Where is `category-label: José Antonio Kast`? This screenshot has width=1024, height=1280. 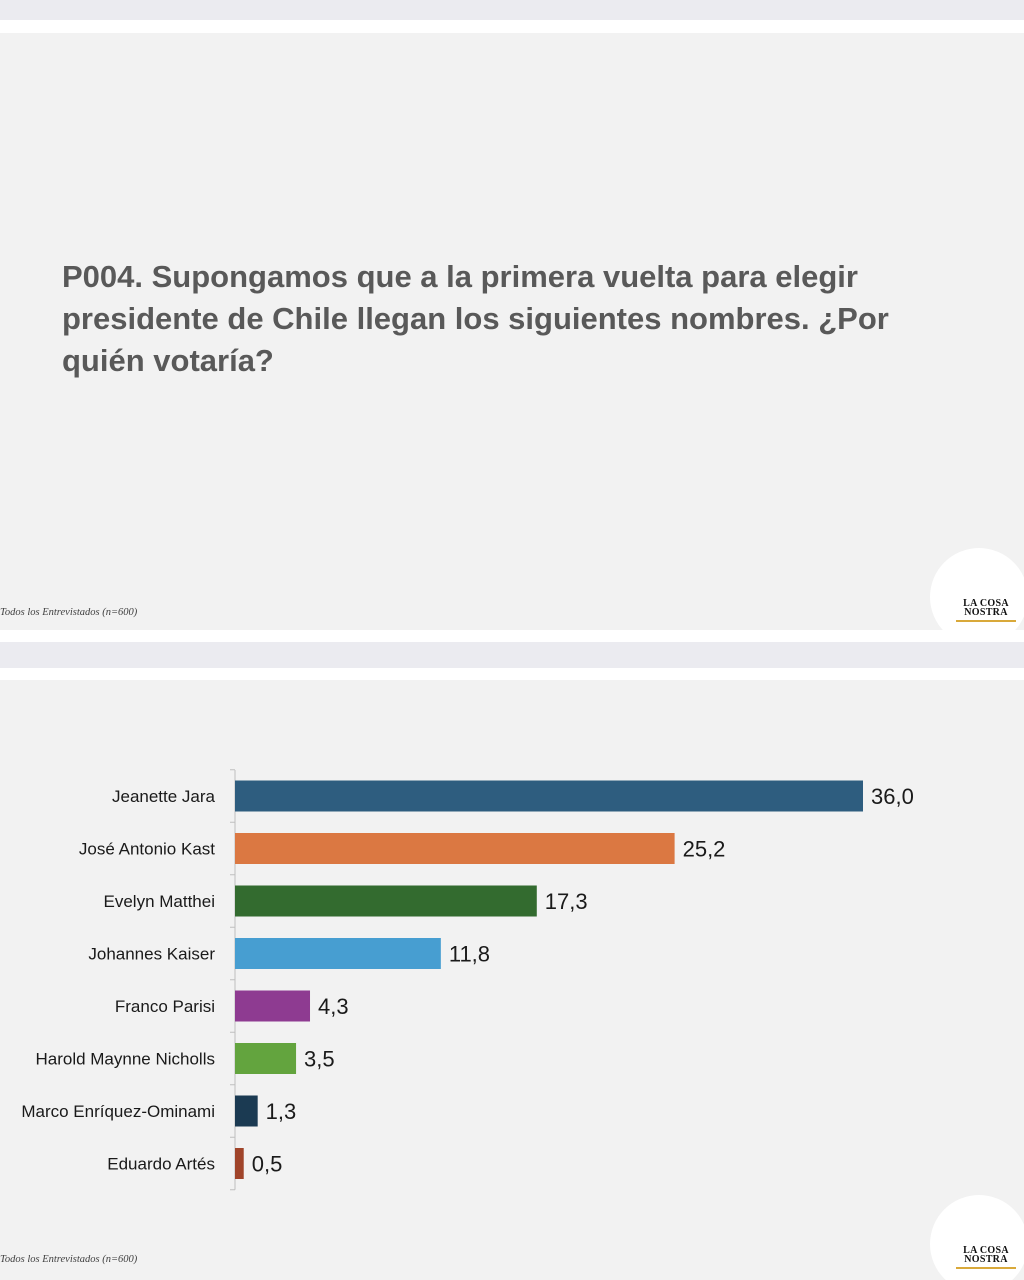 category-label: José Antonio Kast is located at coordinates (147, 849).